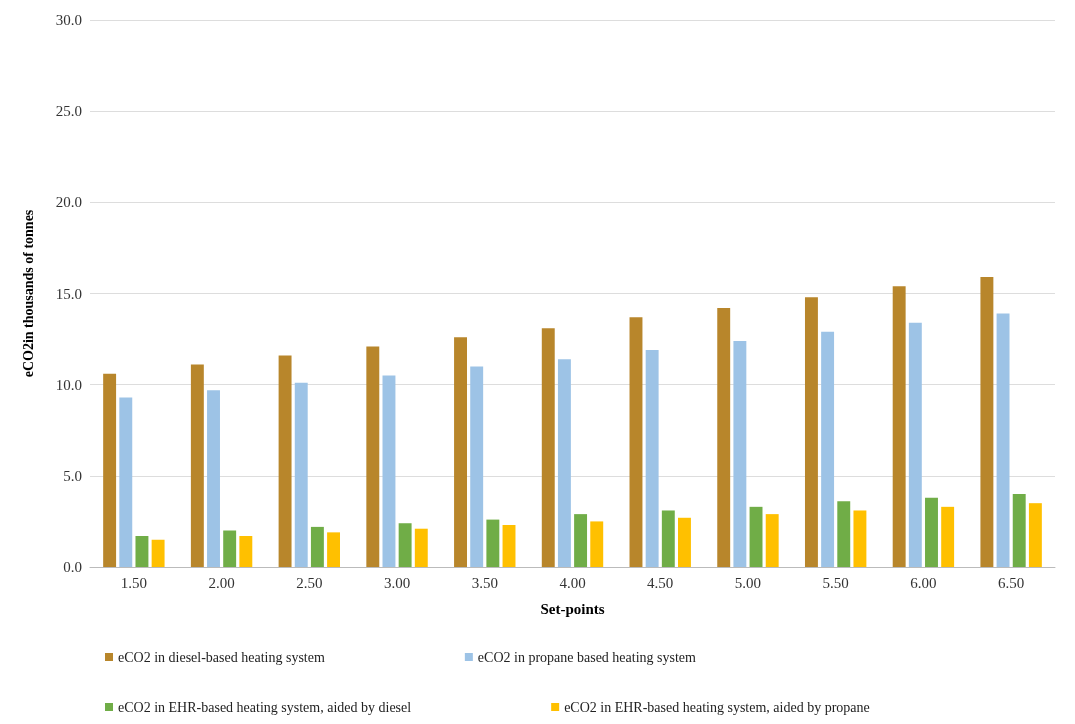  Describe the element at coordinates (572, 608) in the screenshot. I see `x-axis-title: Set-points` at that location.